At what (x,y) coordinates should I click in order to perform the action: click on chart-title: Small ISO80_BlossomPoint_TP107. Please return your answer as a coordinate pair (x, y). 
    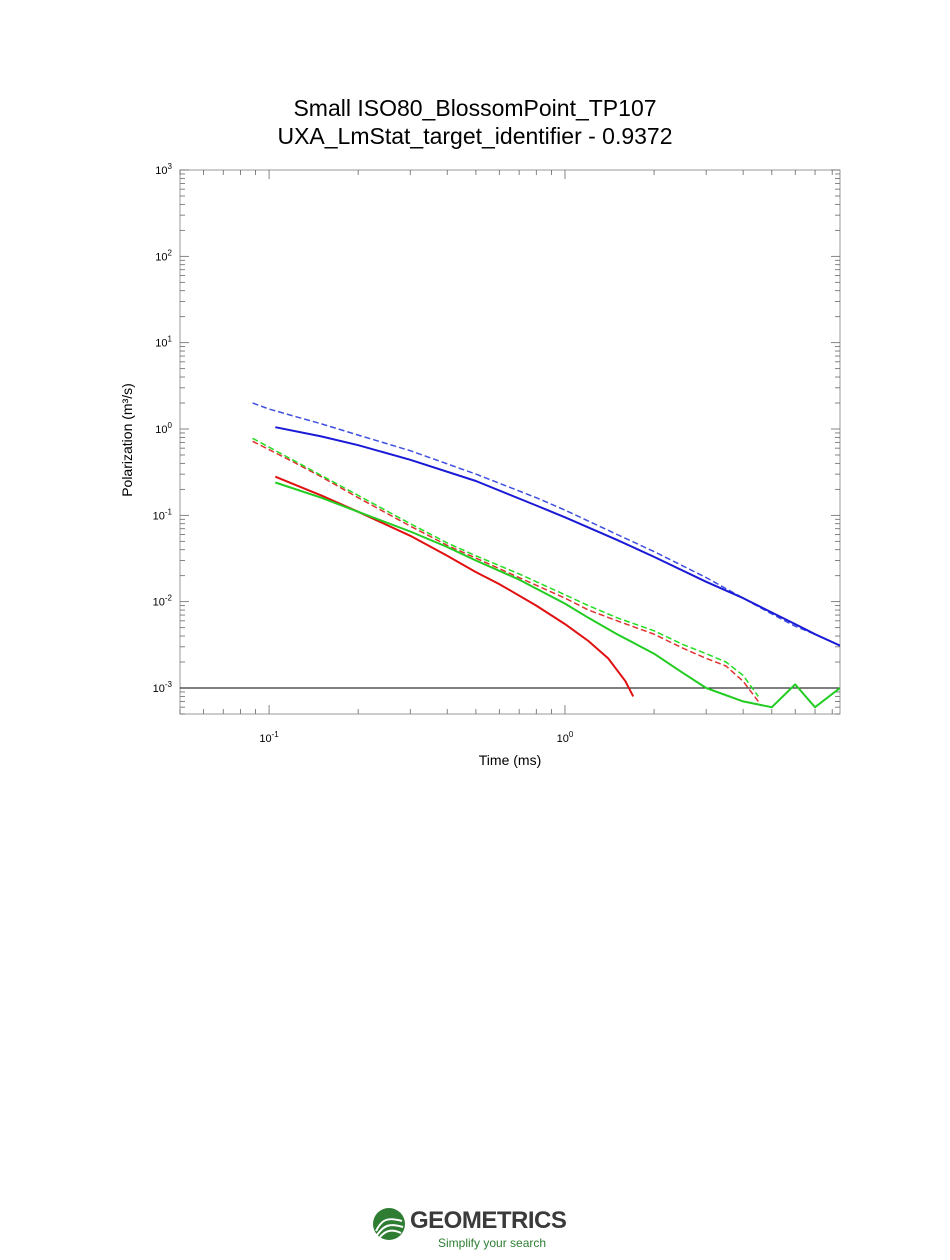
    Looking at the image, I should click on (475, 108).